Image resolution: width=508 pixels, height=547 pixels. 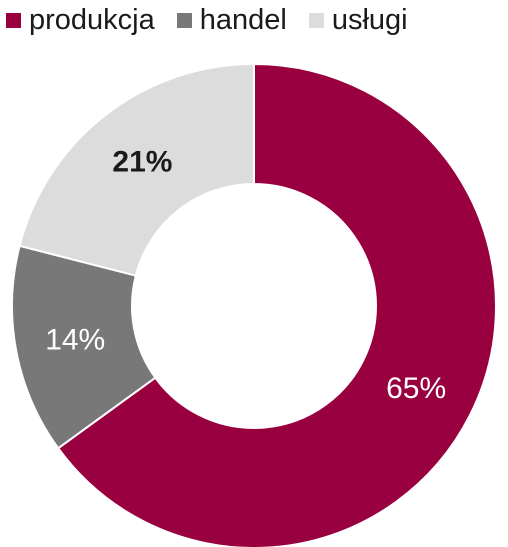 I want to click on legend-item-produkcja: produkcja, so click(x=80, y=20).